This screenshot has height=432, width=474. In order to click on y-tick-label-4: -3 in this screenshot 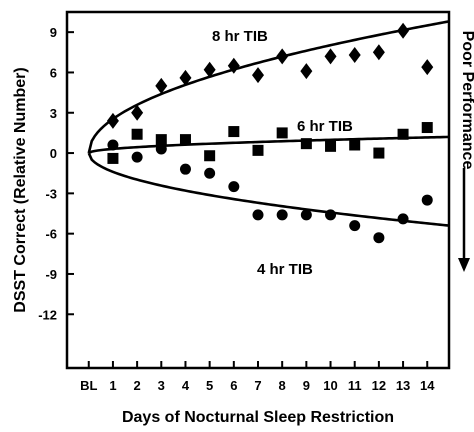, I will do `click(51, 193)`.